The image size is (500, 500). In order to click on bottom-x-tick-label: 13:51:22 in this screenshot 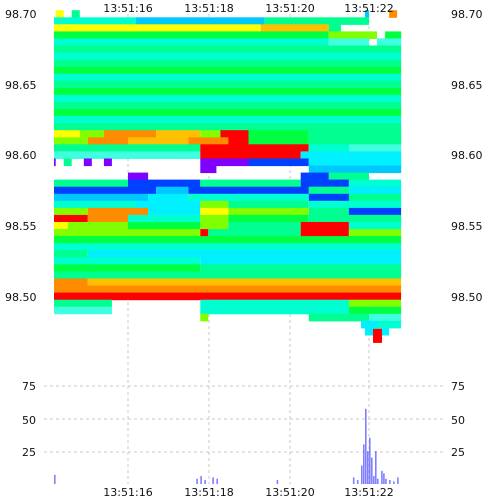, I will do `click(368, 492)`.